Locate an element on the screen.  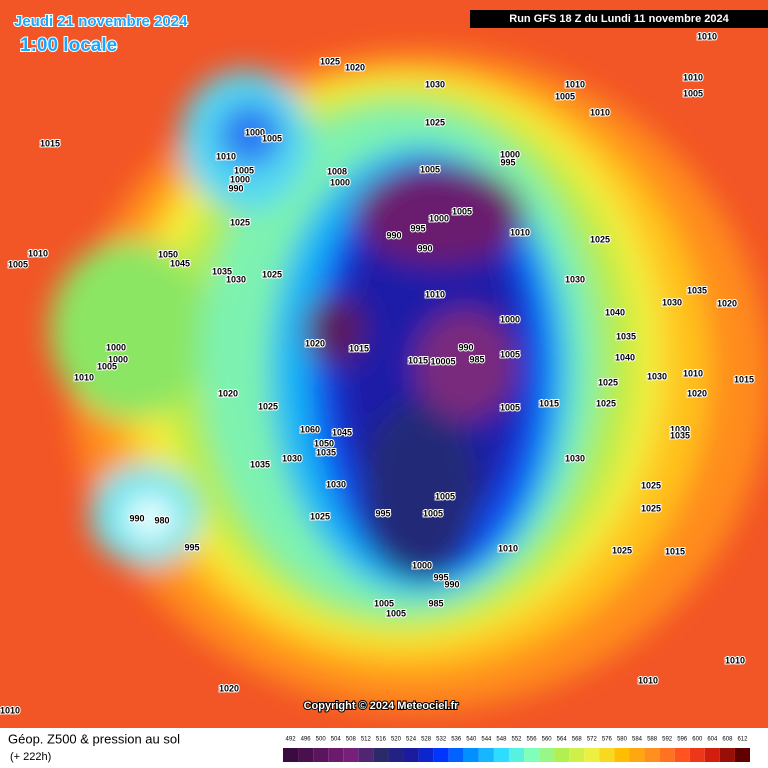
legend-label: 552 is located at coordinates (516, 740).